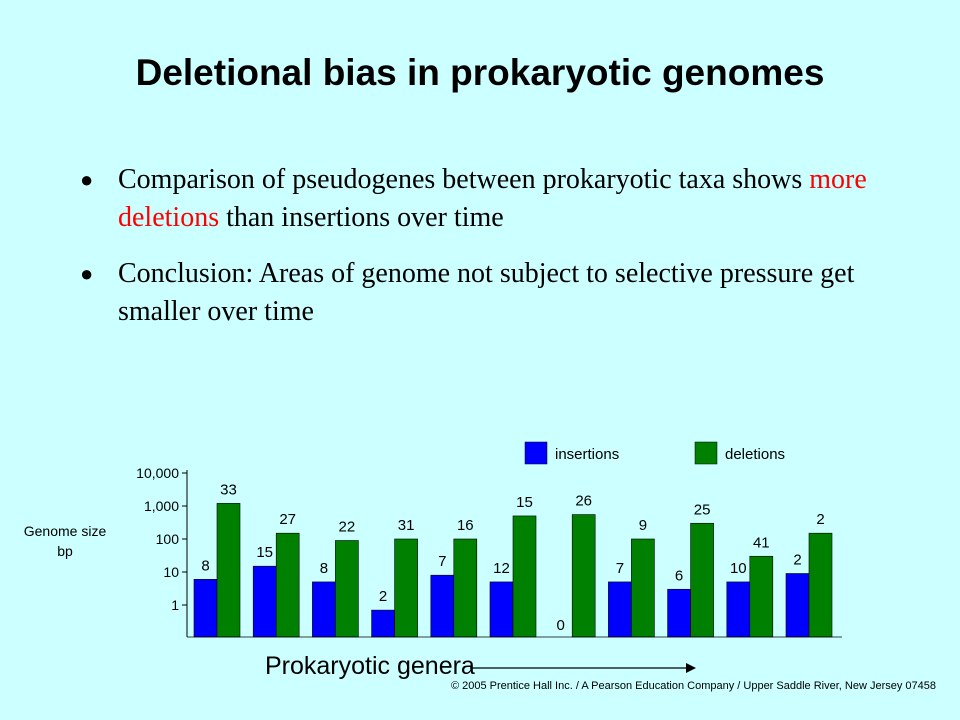  I want to click on bar-label-insertions: 12, so click(501, 568).